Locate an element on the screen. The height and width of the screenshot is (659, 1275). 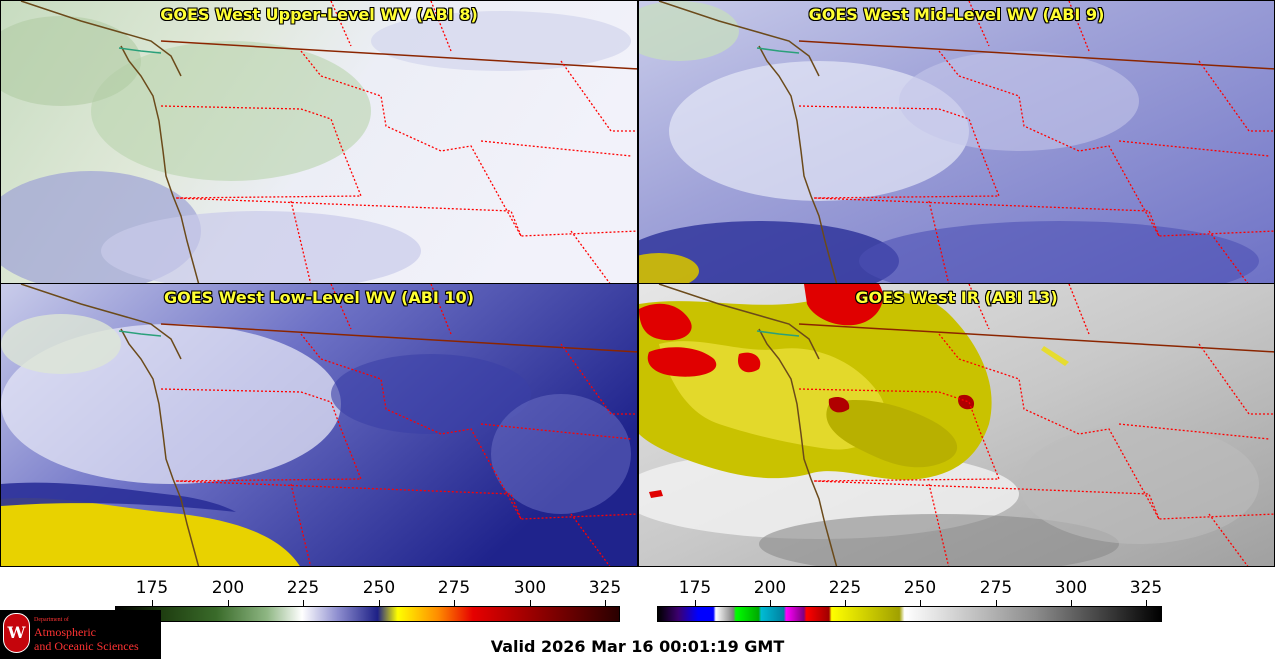
logo-name-line: Atmospheric is located at coordinates (65, 632).